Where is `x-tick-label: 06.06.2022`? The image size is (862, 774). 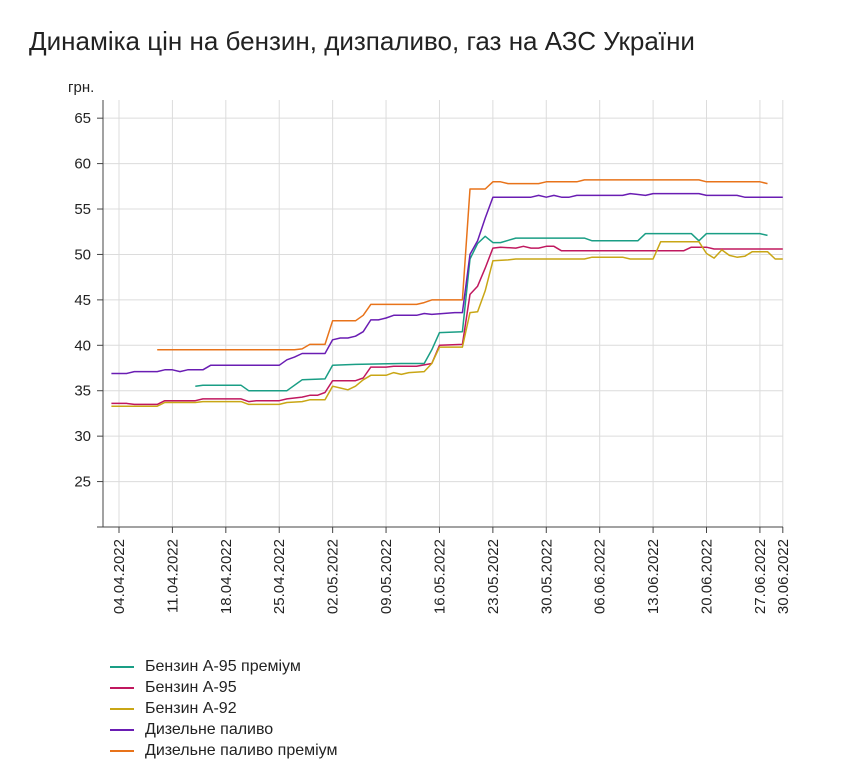
x-tick-label: 06.06.2022 is located at coordinates (600, 576).